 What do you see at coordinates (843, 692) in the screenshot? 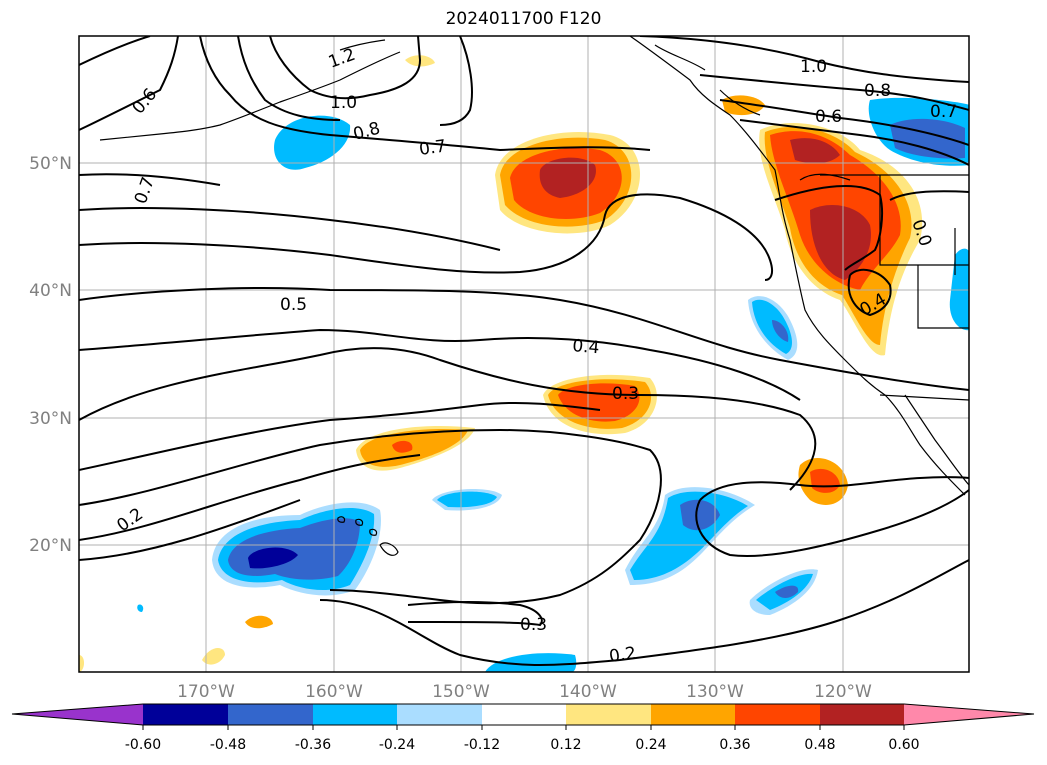
I see `lon-tick-label: 120°W` at bounding box center [843, 692].